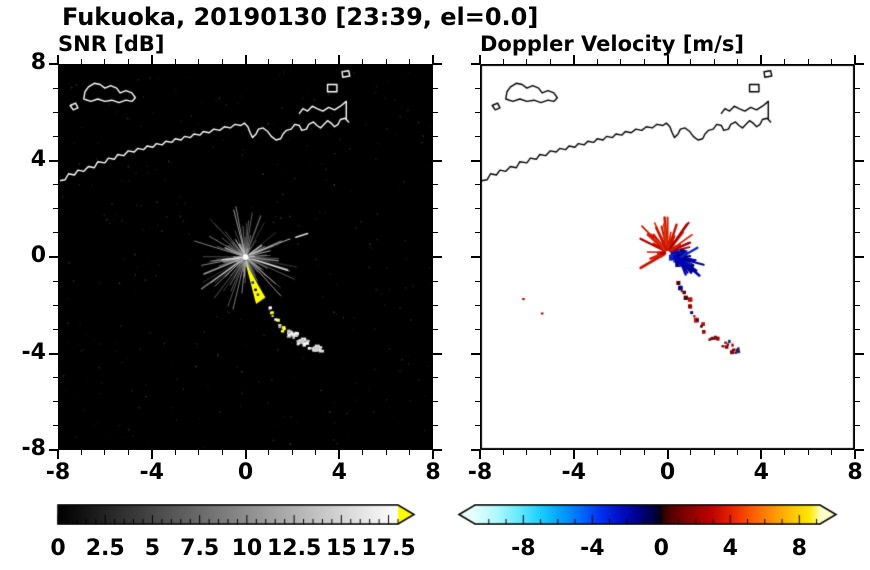  What do you see at coordinates (592, 548) in the screenshot?
I see `colorbar-tick-label: -4` at bounding box center [592, 548].